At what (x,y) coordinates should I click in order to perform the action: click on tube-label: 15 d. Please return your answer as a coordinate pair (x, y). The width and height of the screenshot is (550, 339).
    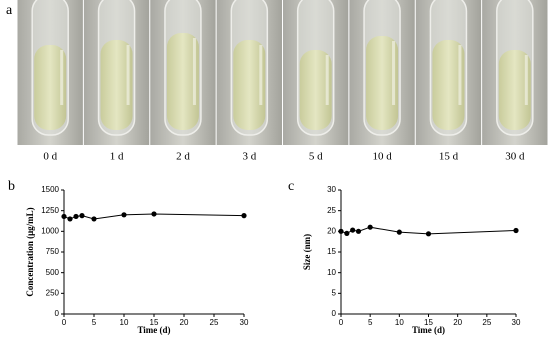
    Looking at the image, I should click on (449, 157).